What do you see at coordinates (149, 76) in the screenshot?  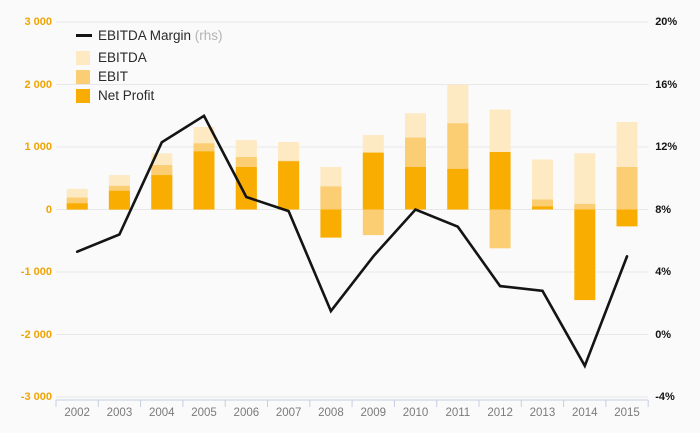 I see `legend-item-ebit: EBIT` at bounding box center [149, 76].